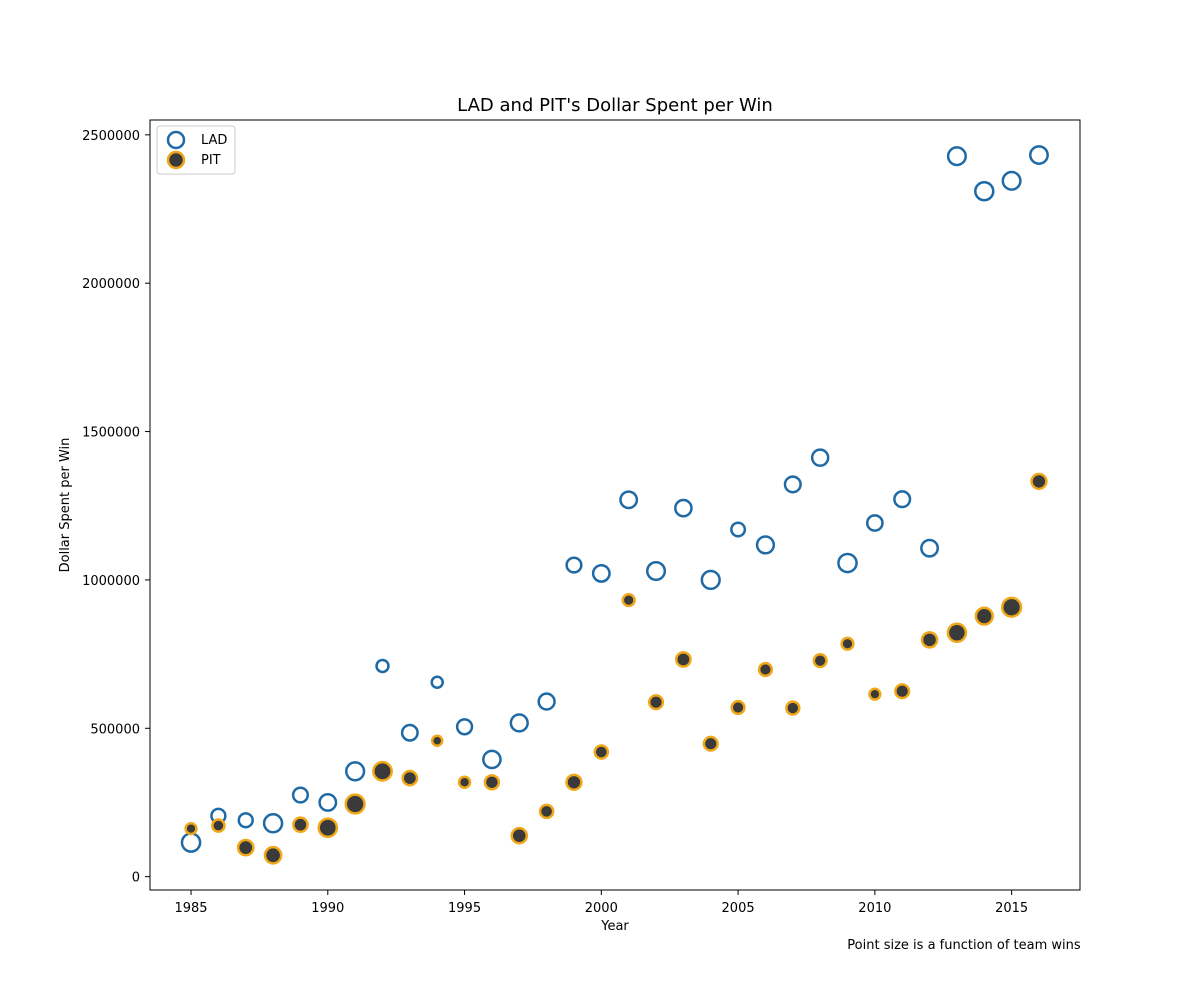 The width and height of the screenshot is (1200, 1000). I want to click on point-lad-1991, so click(355, 771).